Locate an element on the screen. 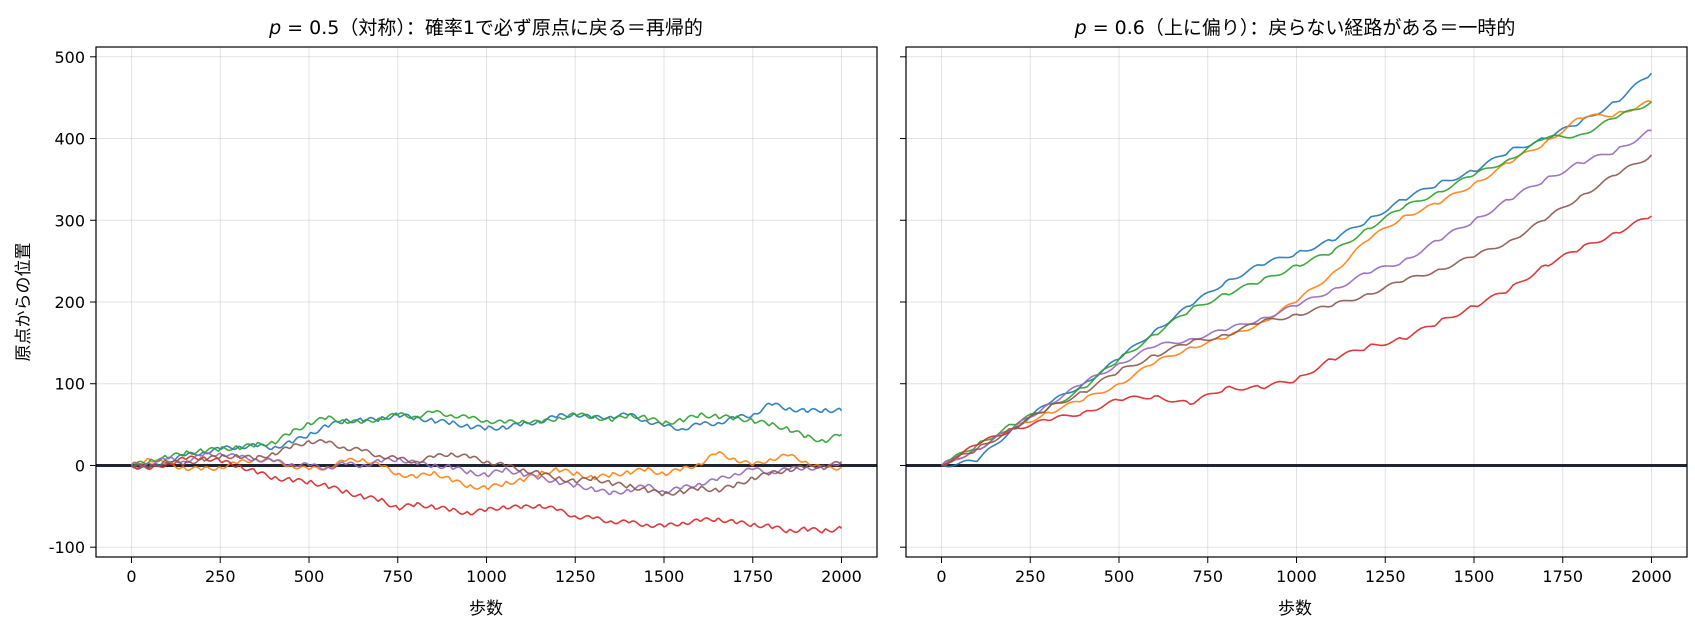 The image size is (1695, 632). right-x-tick-label: 250 is located at coordinates (1030, 576).